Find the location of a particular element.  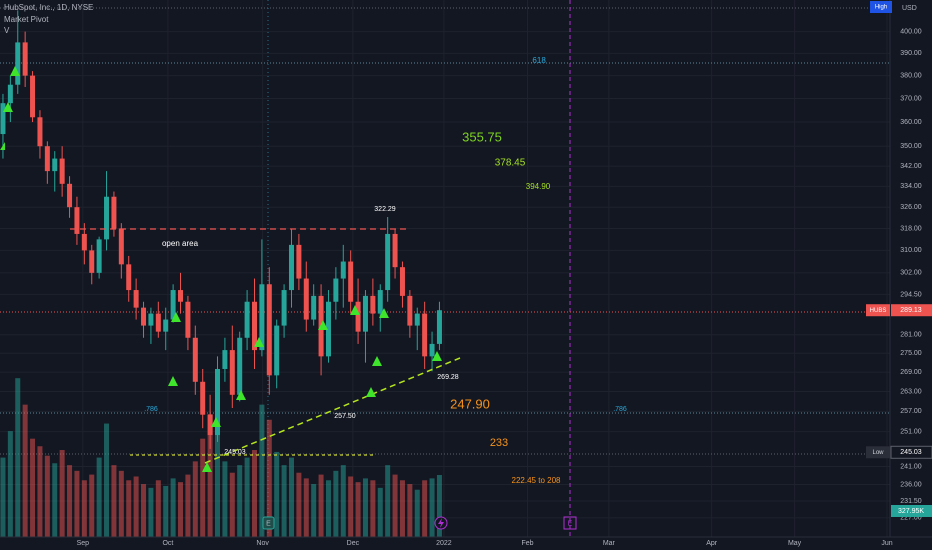

volume-title: V is located at coordinates (7, 30).